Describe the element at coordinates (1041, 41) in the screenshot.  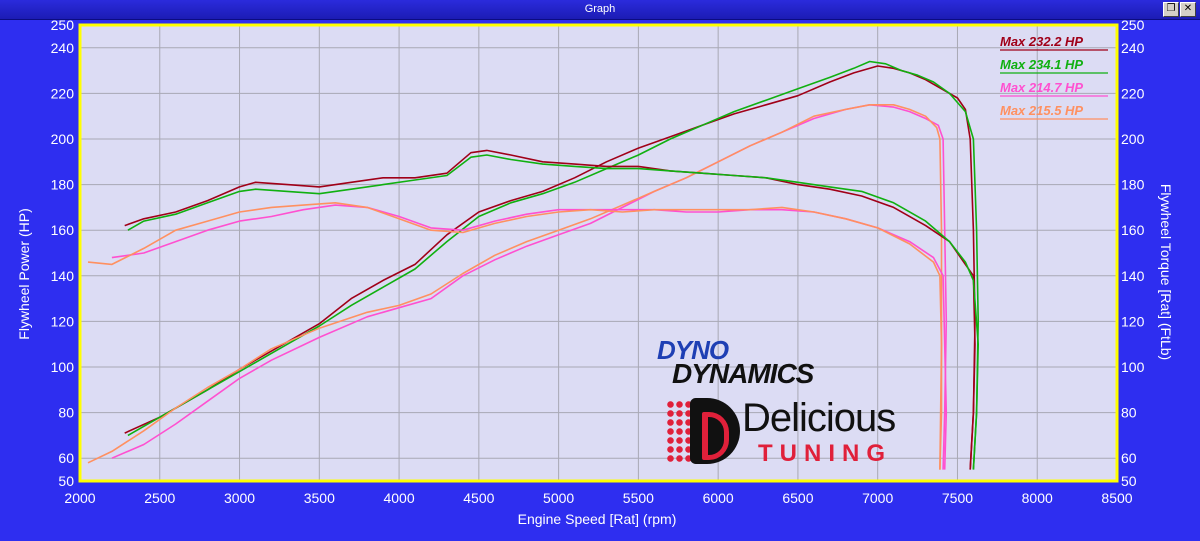
I see `legend-entry: Max 232.2 HP` at that location.